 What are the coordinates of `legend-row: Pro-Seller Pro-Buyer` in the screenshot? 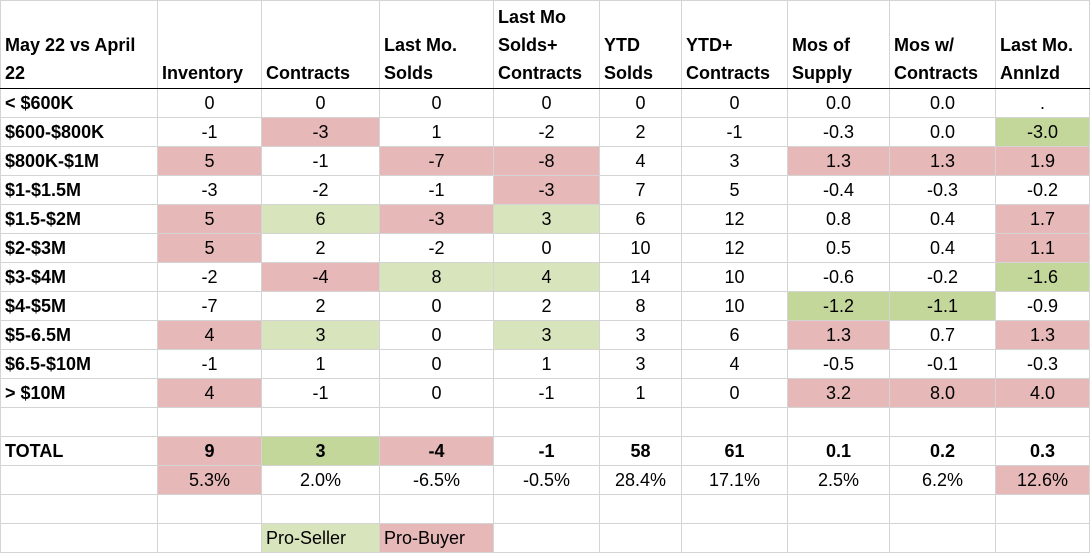 It's located at (545, 538).